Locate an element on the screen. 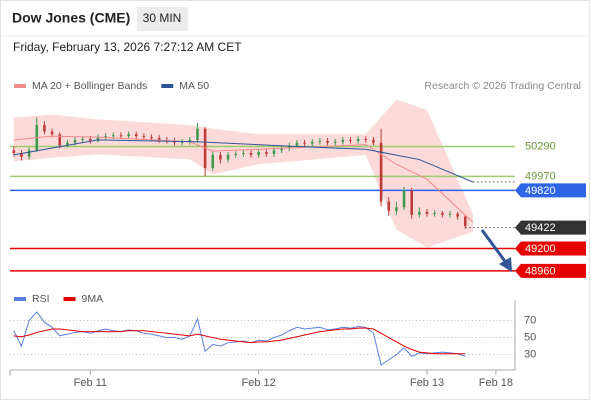  price-tag-label: 49820 is located at coordinates (540, 191).